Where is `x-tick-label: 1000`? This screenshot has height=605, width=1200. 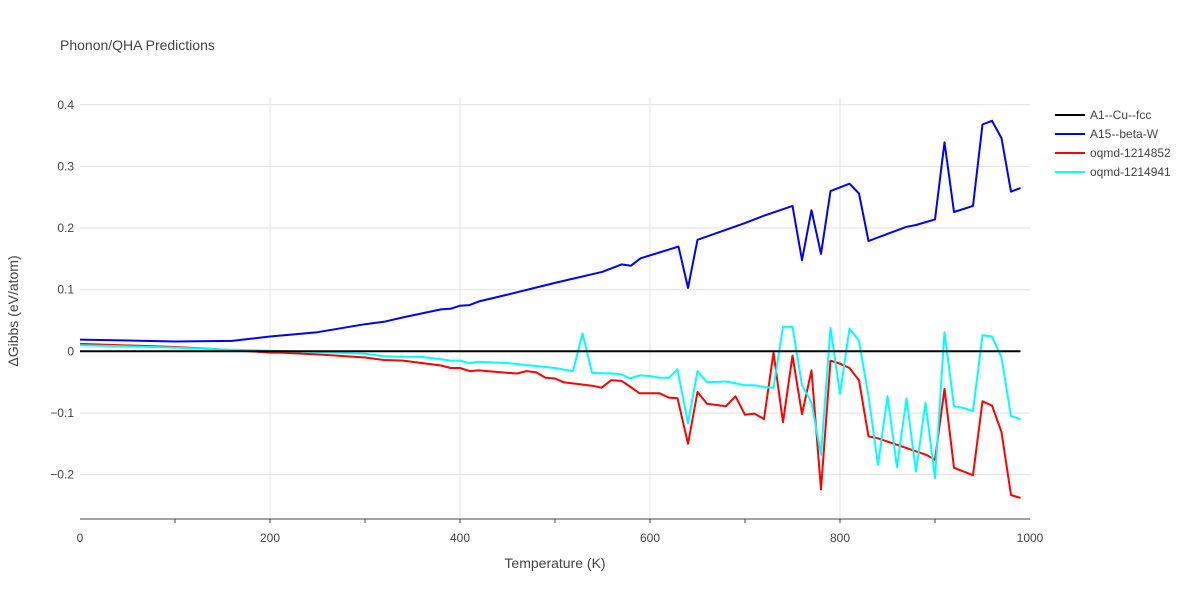 x-tick-label: 1000 is located at coordinates (1030, 538).